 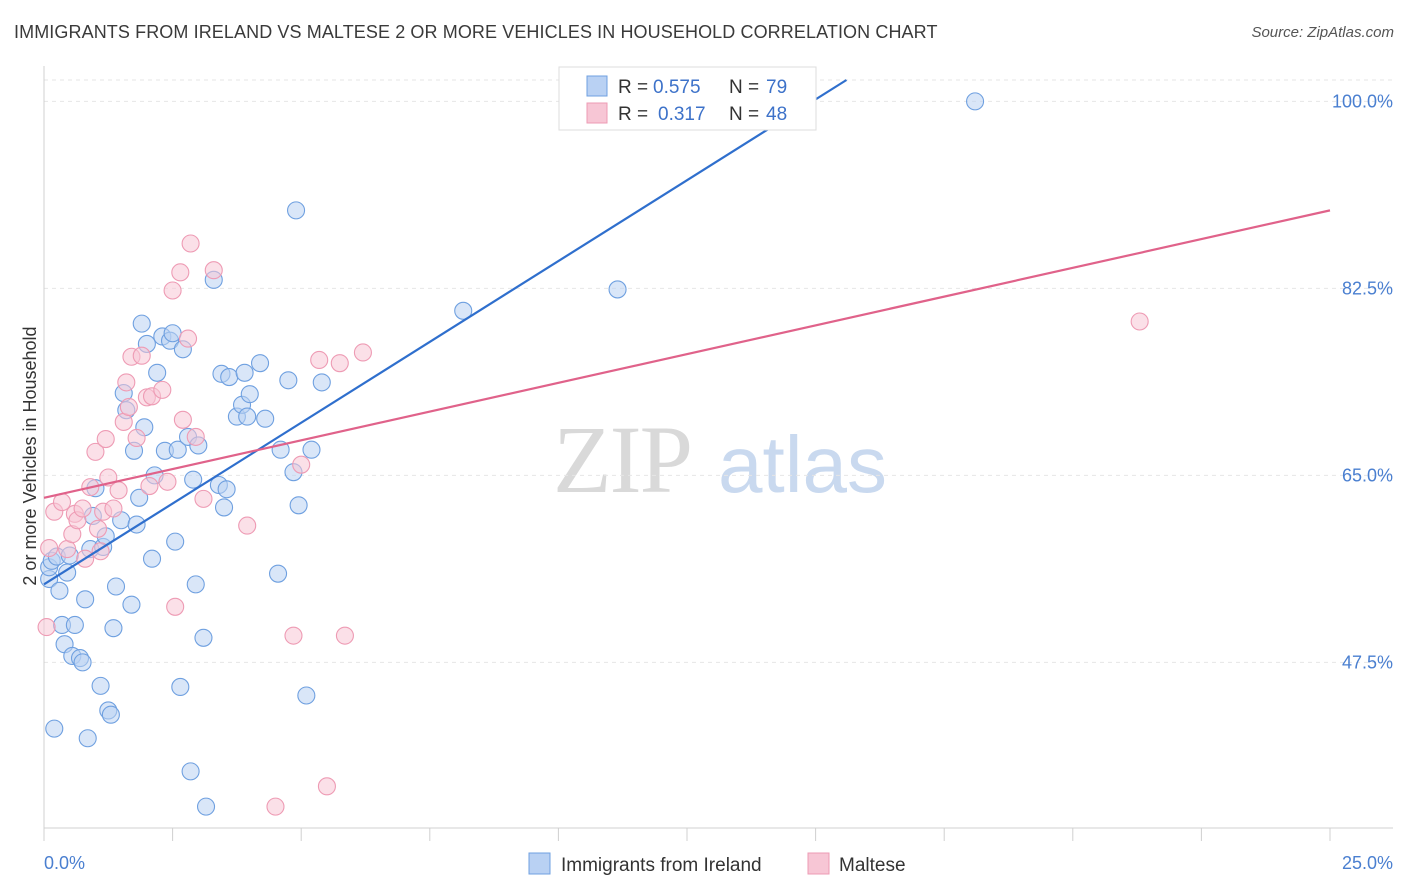 What do you see at coordinates (682, 114) in the screenshot?
I see `legend-r-value-maltese: 0.317` at bounding box center [682, 114].